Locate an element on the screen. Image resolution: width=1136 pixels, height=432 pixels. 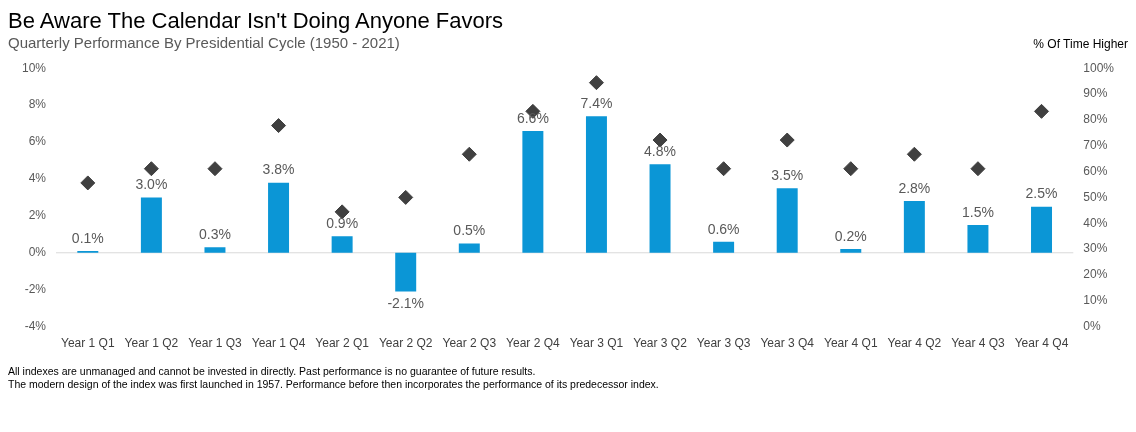
data-label: 2.5% is located at coordinates (1041, 193).